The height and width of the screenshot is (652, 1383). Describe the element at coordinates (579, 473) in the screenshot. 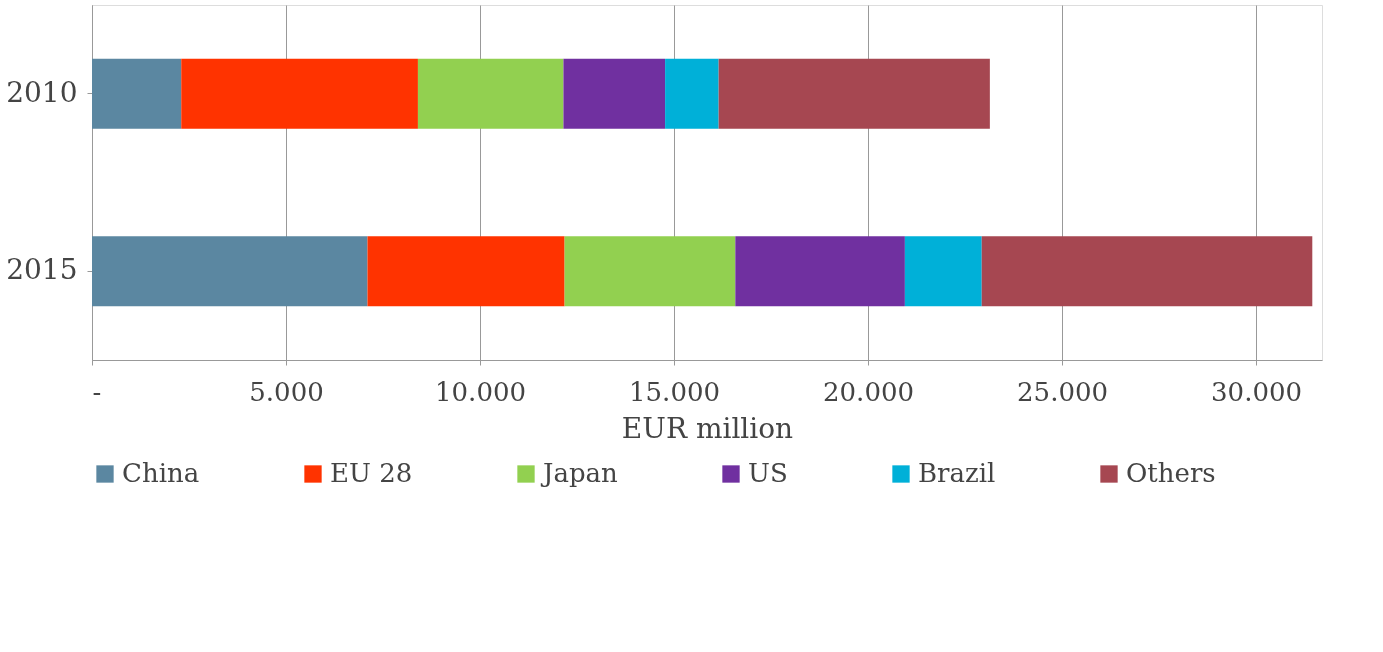

I see `legend-label: Japan` at that location.